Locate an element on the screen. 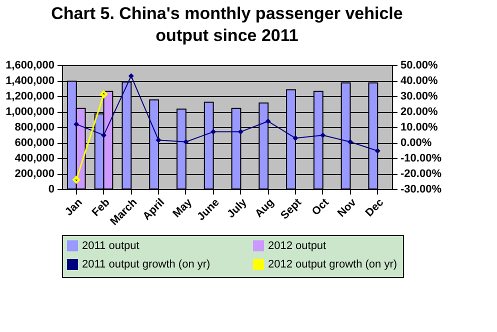 The image size is (497, 332). x-tick-label: Jan is located at coordinates (74, 207).